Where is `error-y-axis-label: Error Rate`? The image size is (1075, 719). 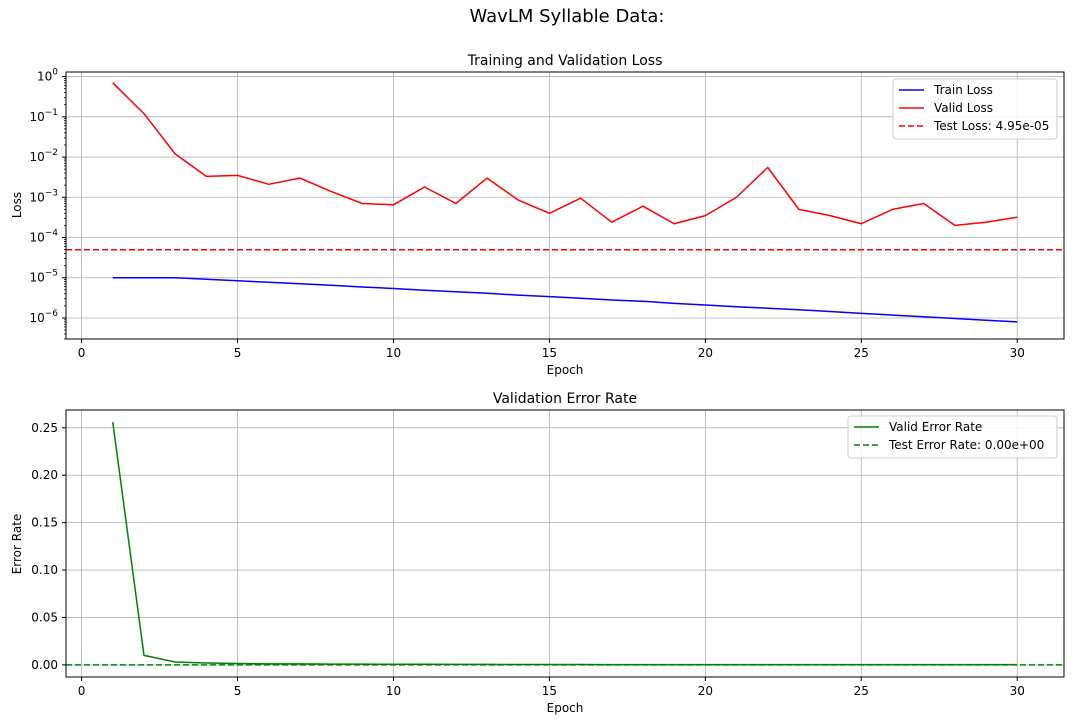
error-y-axis-label: Error Rate is located at coordinates (17, 544).